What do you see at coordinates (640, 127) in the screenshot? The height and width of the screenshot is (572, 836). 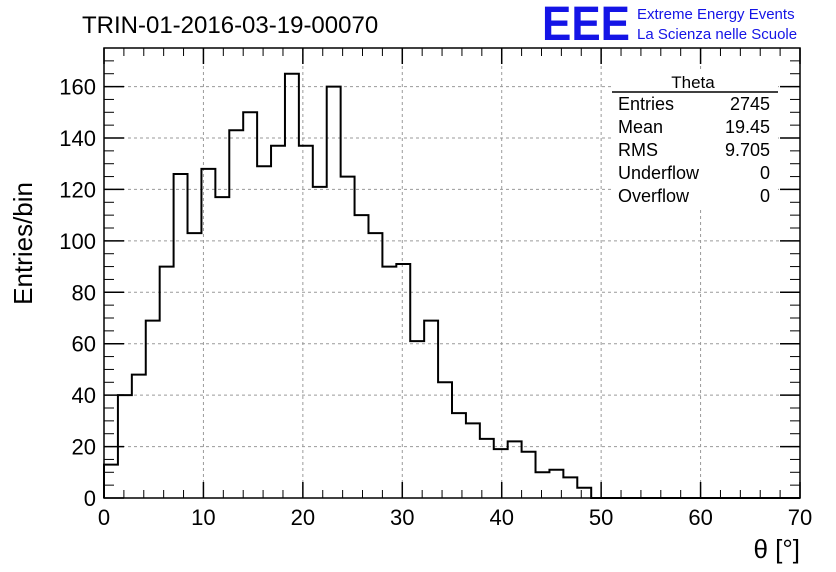 I see `stats-label-mean: Mean` at bounding box center [640, 127].